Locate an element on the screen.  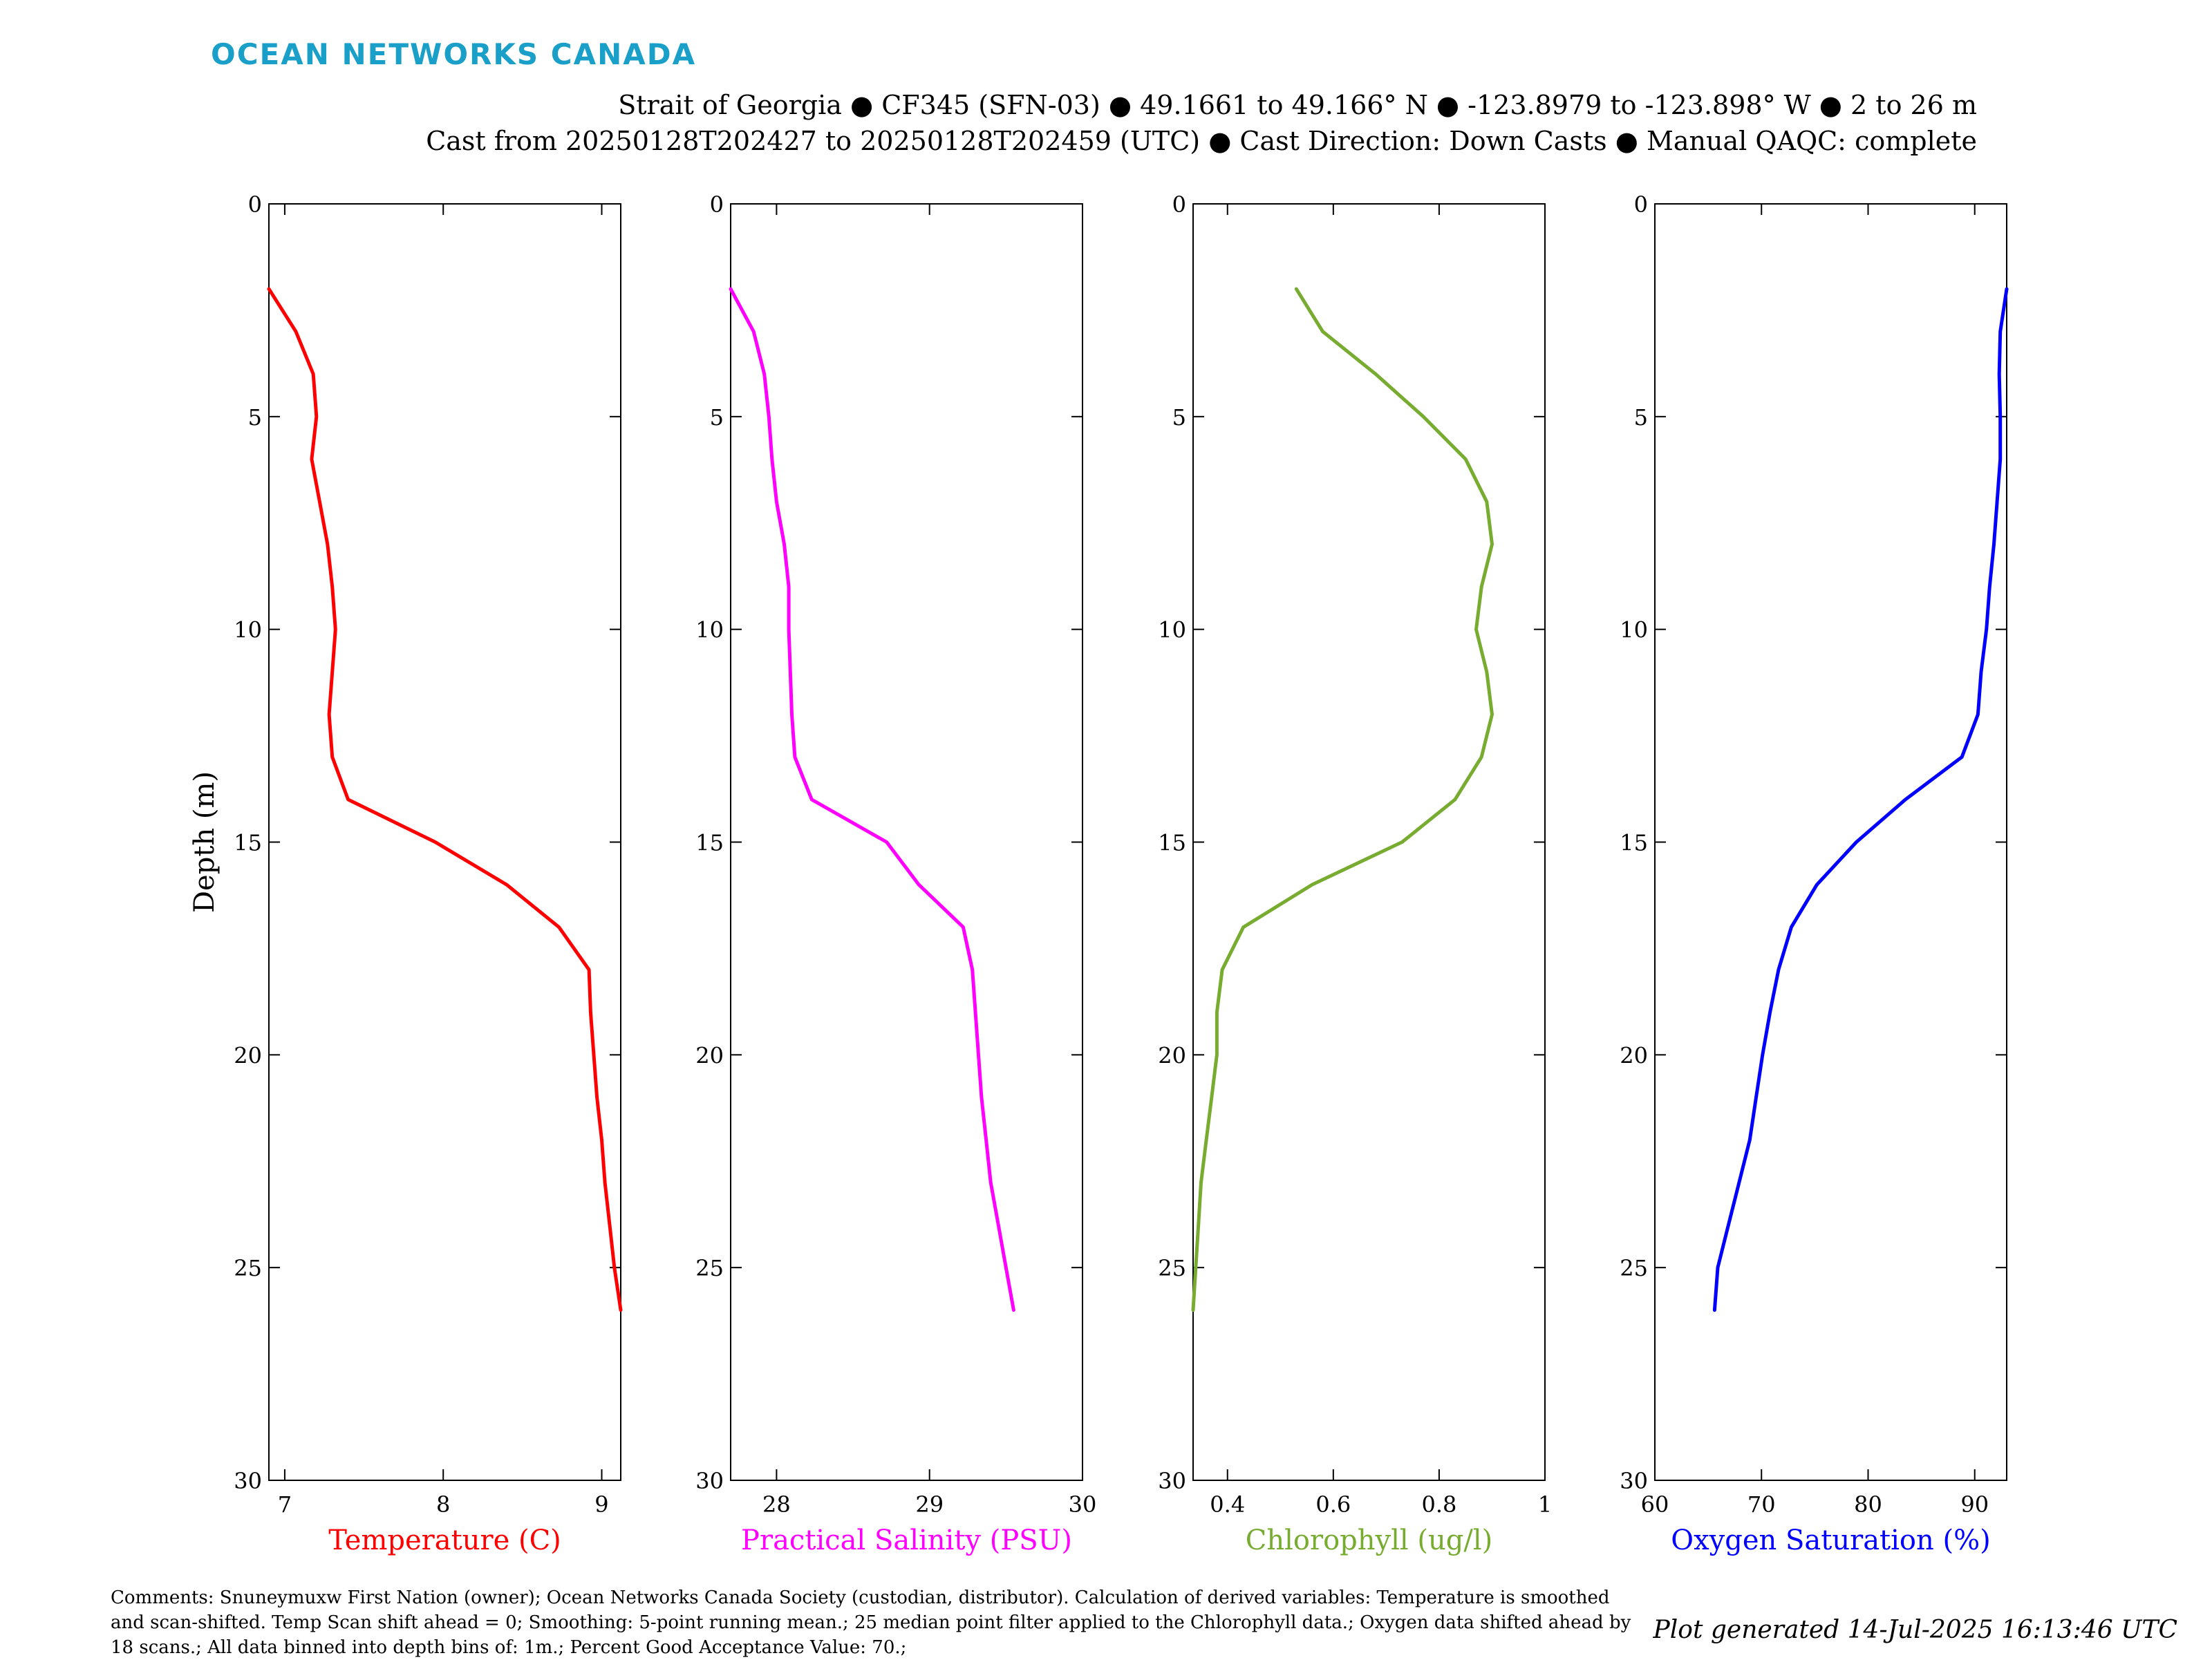
panel-chlorophyll-ug-l-ytick-label: 0 is located at coordinates (1179, 204).